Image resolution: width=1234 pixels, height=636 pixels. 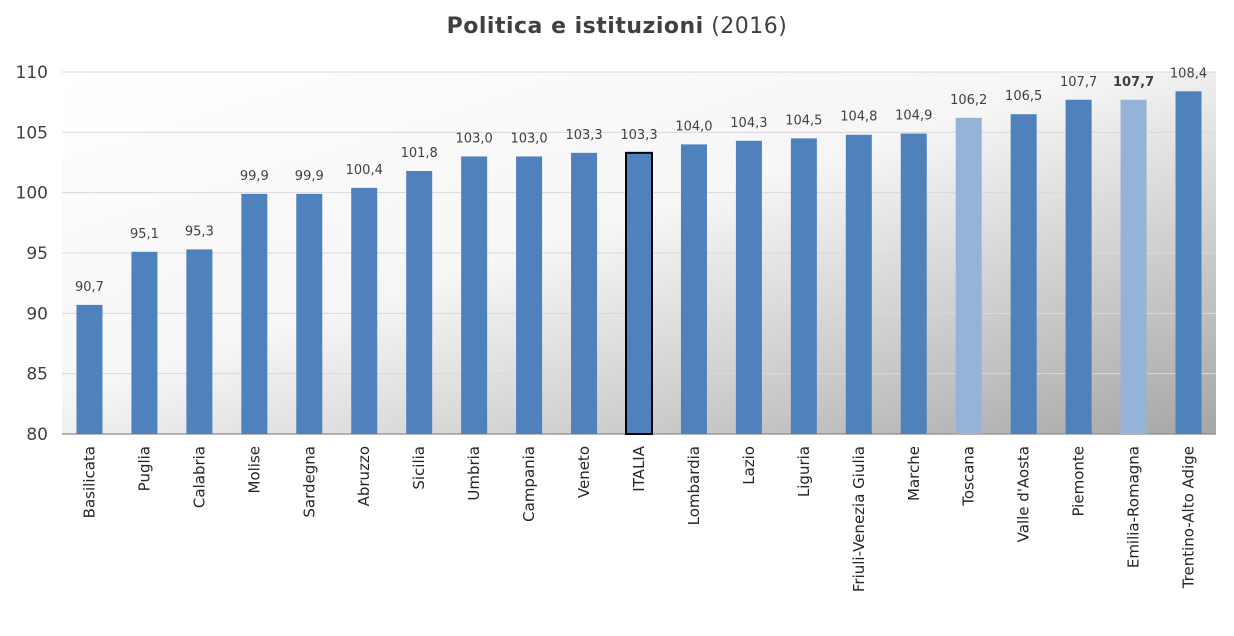 What do you see at coordinates (1188, 73) in the screenshot?
I see `data-label: 108,4` at bounding box center [1188, 73].